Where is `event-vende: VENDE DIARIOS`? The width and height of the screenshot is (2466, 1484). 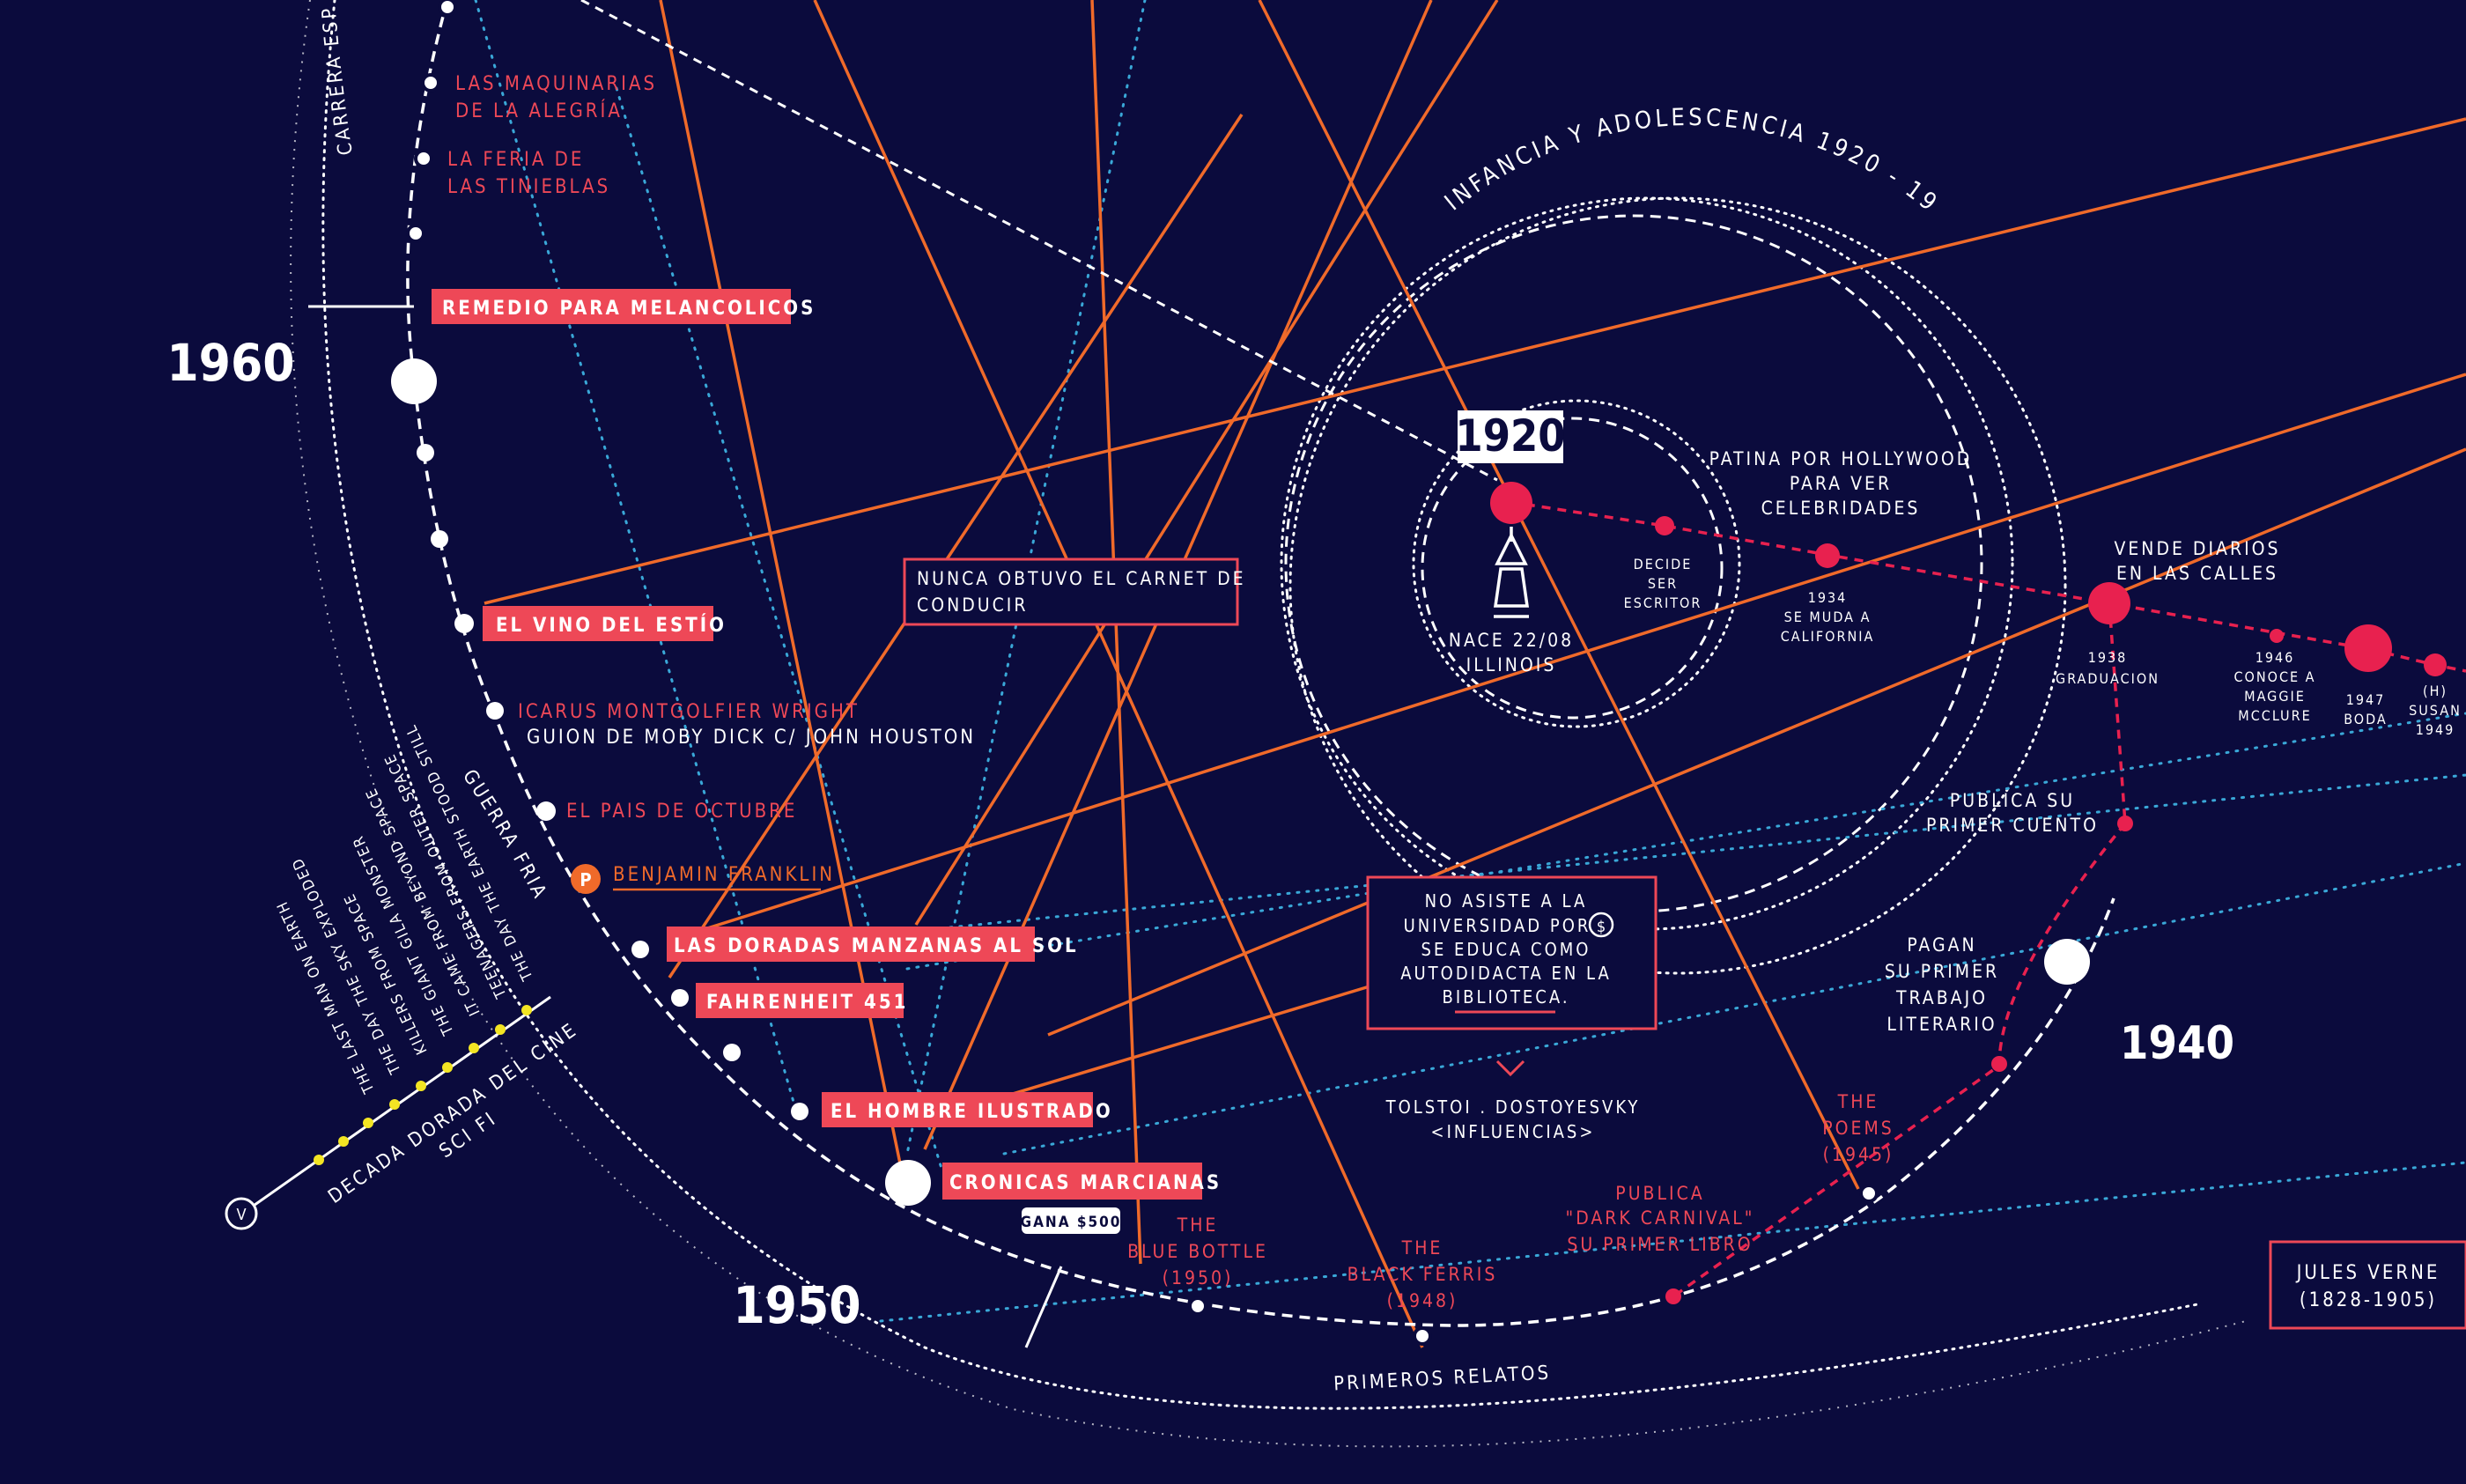
event-vende: VENDE DIARIOS is located at coordinates (2197, 548).